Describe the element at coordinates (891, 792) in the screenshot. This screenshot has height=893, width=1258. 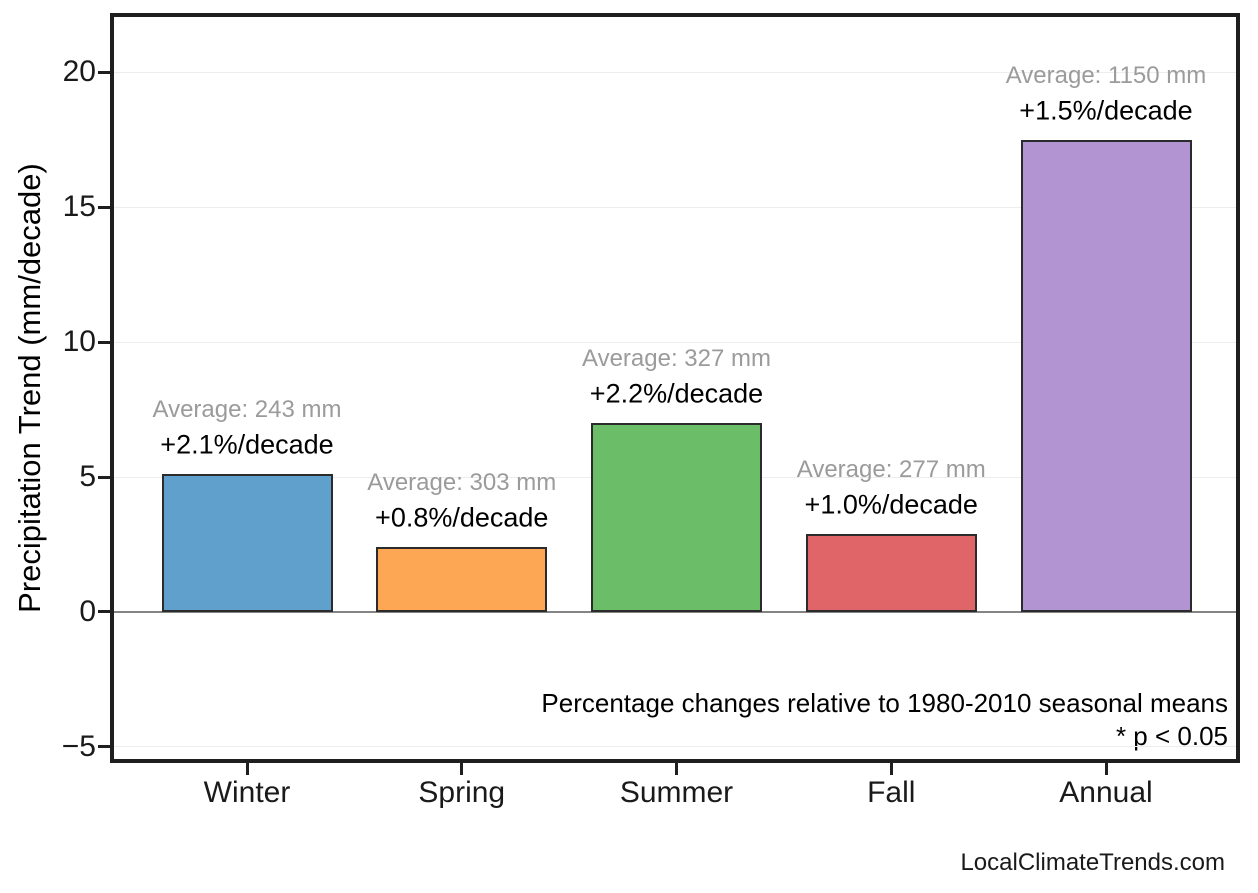
I see `x-axis-label-fall: Fall` at that location.